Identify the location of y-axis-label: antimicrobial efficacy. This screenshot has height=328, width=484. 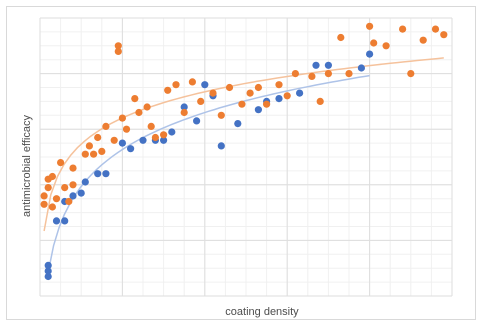
(27, 166).